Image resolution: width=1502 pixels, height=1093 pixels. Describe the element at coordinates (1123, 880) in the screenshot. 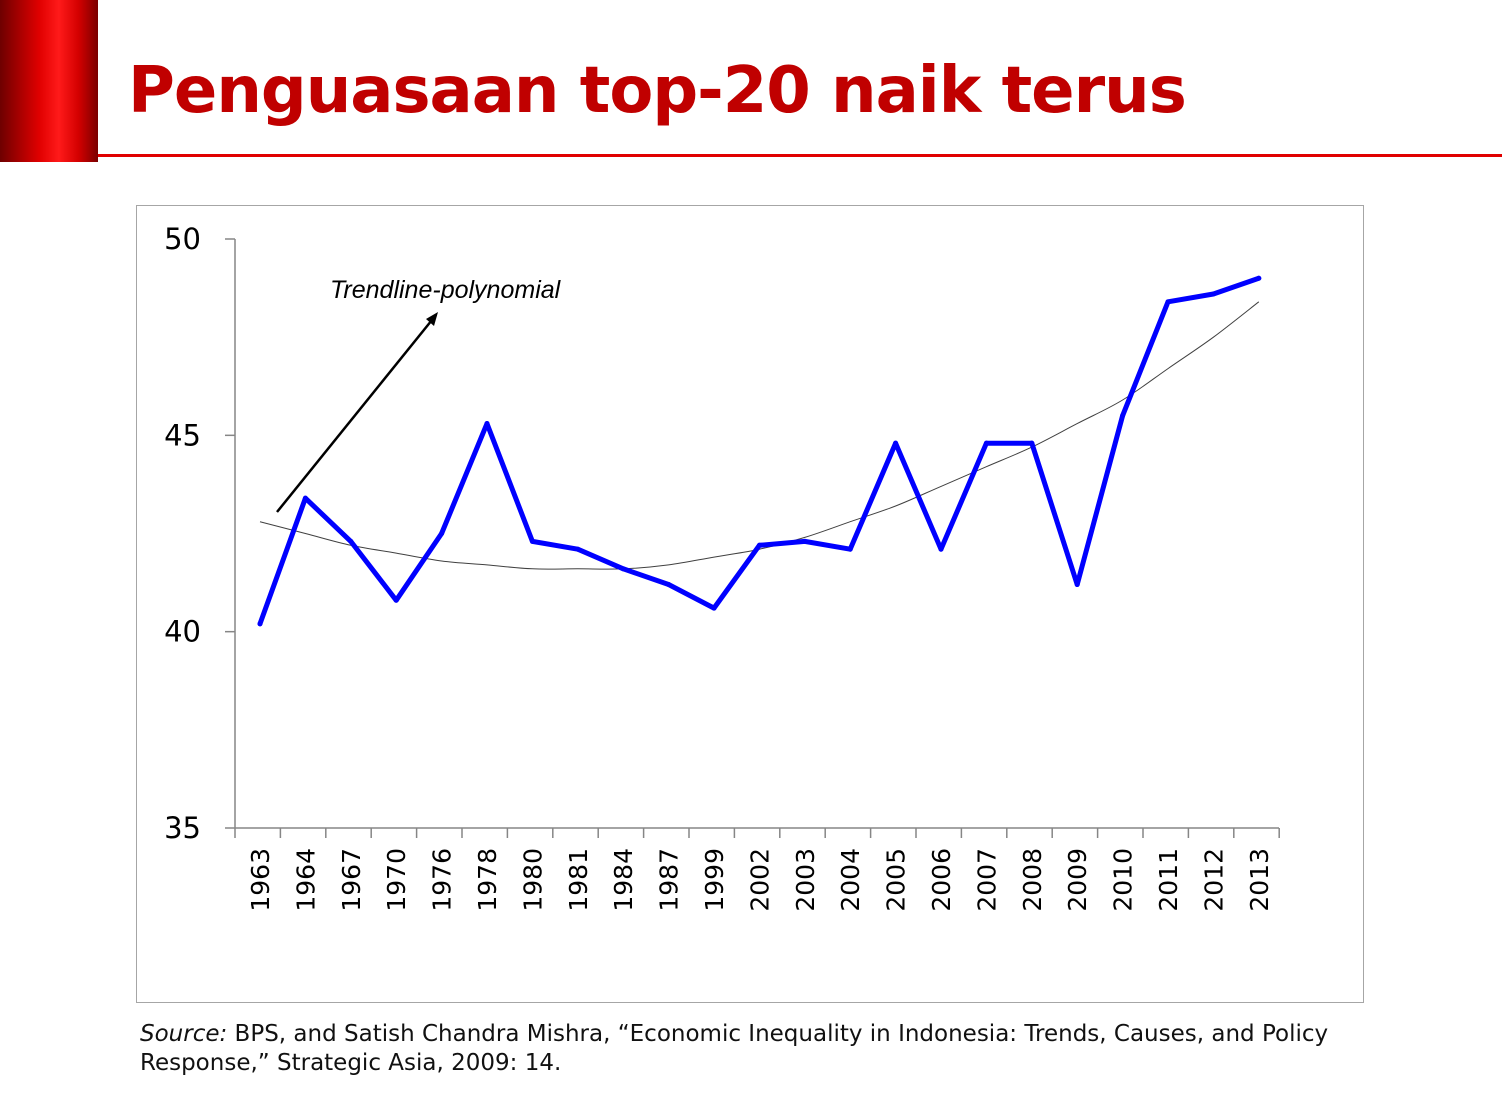

I see `x-tick-label: 2010` at that location.